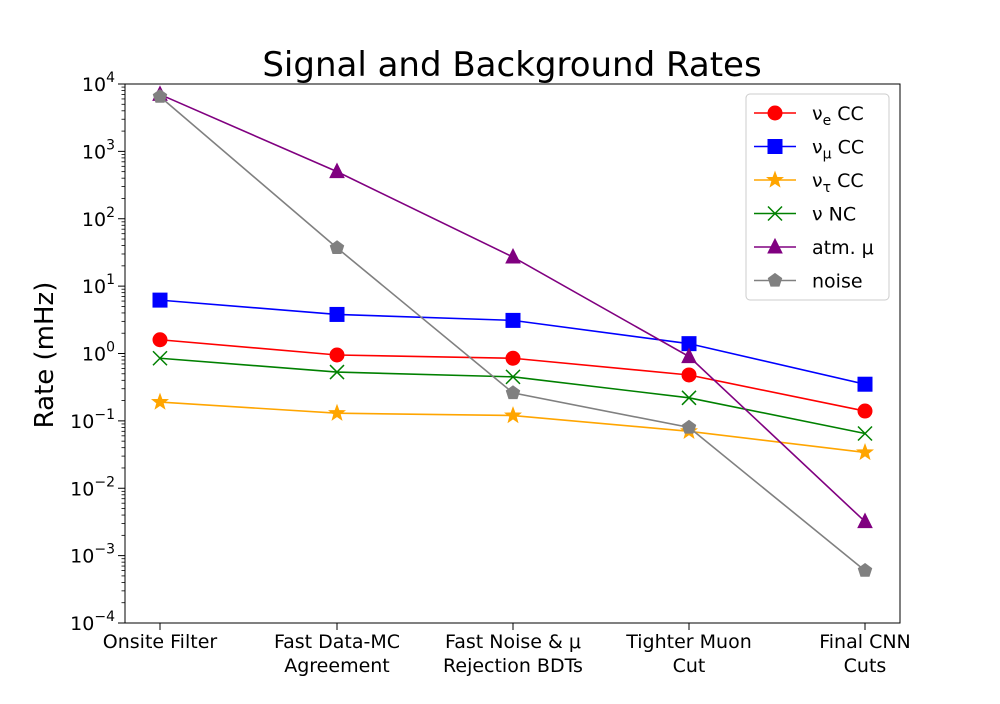 The height and width of the screenshot is (704, 1000). Describe the element at coordinates (808, 282) in the screenshot. I see `legend-entry: noise` at that location.